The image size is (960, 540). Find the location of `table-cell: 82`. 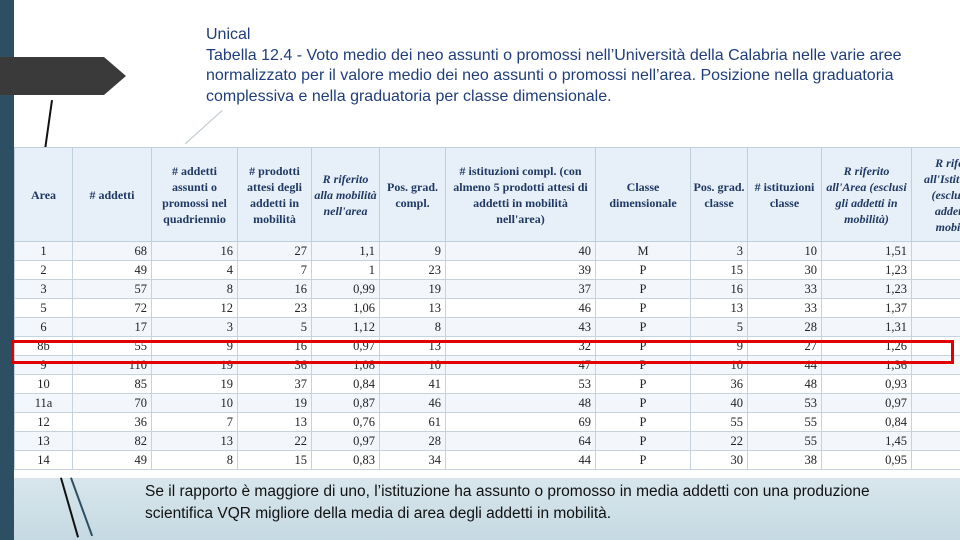

table-cell: 82 is located at coordinates (112, 441).